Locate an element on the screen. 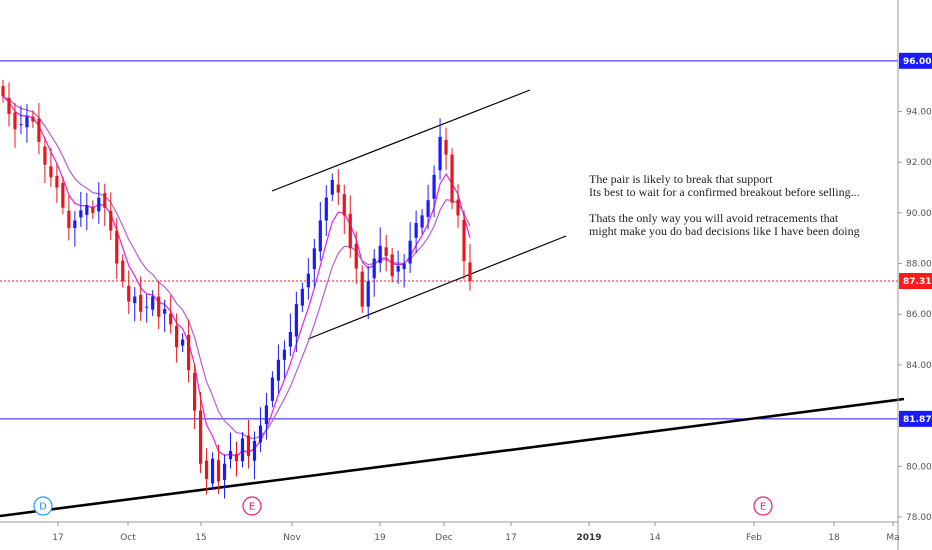 The height and width of the screenshot is (550, 932). time-tick-label: 15 is located at coordinates (200, 538).